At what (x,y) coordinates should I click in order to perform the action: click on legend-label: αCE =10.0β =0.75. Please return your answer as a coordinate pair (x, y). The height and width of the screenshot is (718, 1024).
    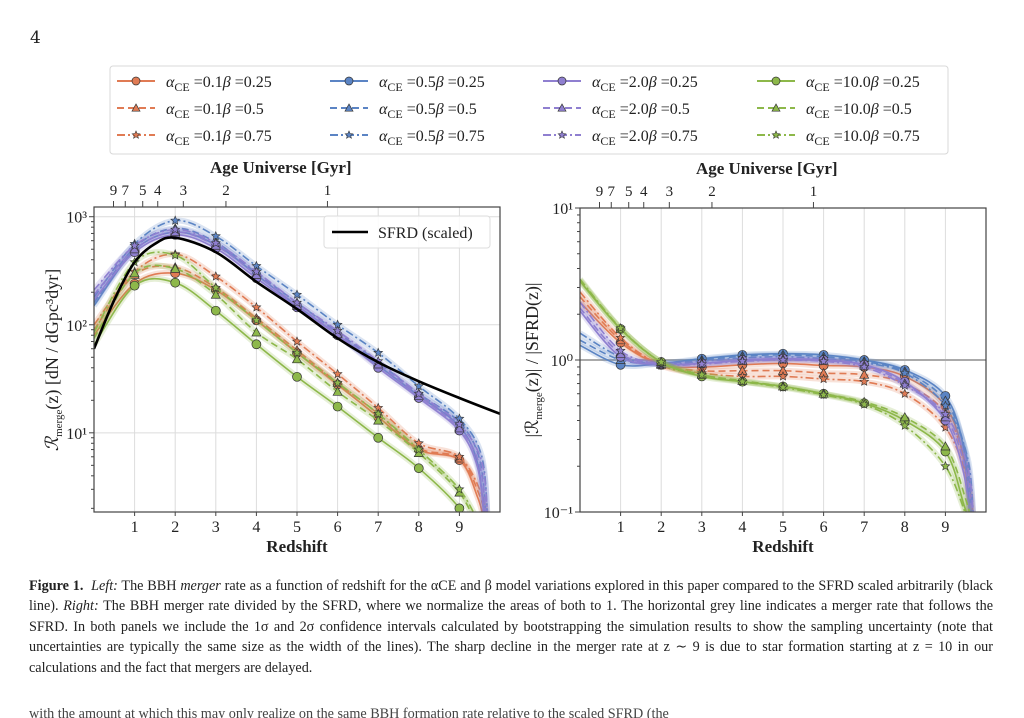
    Looking at the image, I should click on (863, 138).